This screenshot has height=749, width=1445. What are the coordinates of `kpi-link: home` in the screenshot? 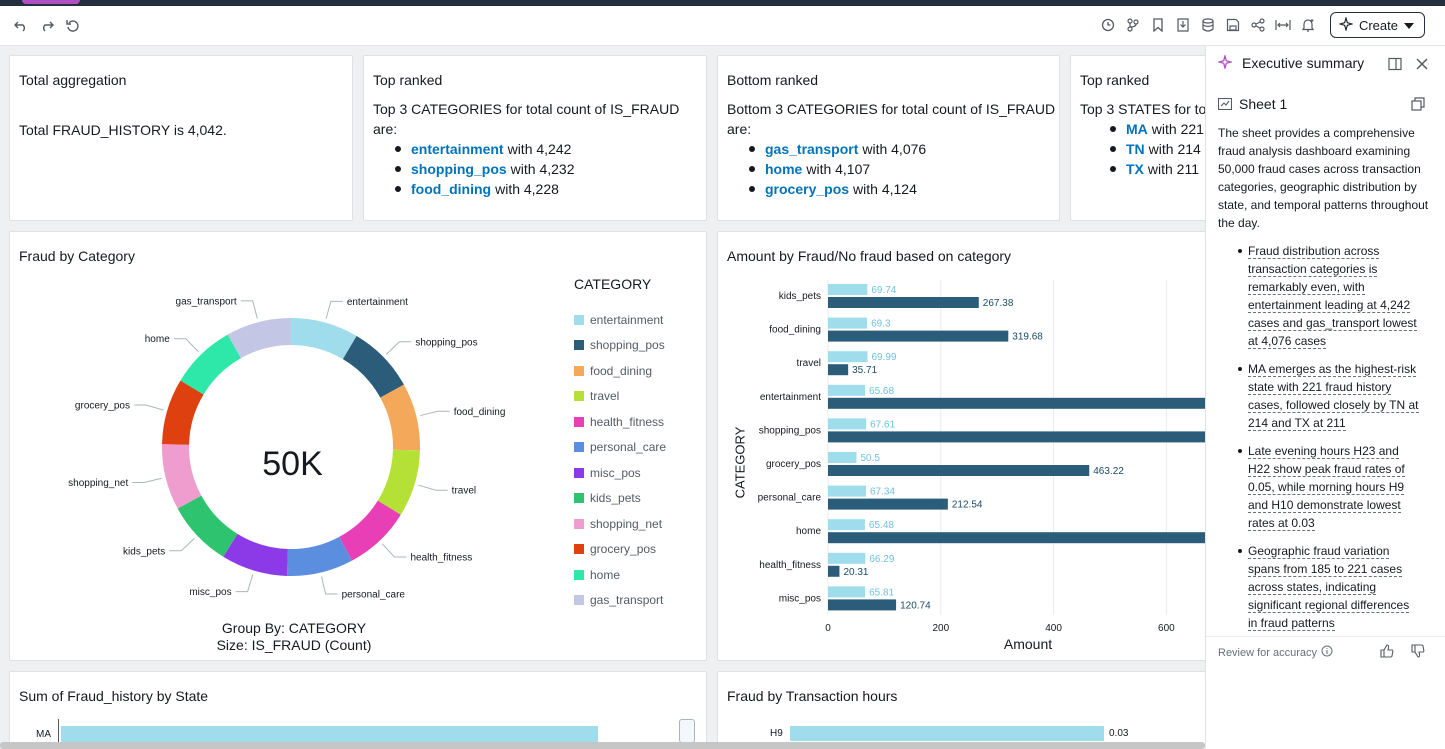 It's located at (784, 169).